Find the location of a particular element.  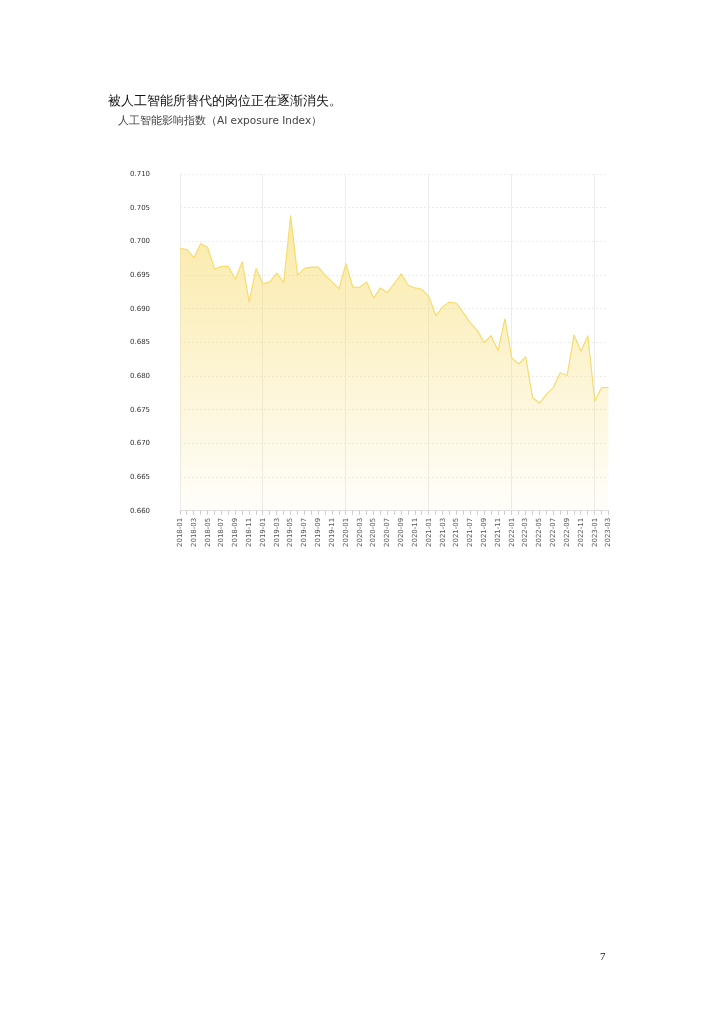

chart-subtitle: 人工智能影响指数（AI exposure Index） is located at coordinates (220, 121).